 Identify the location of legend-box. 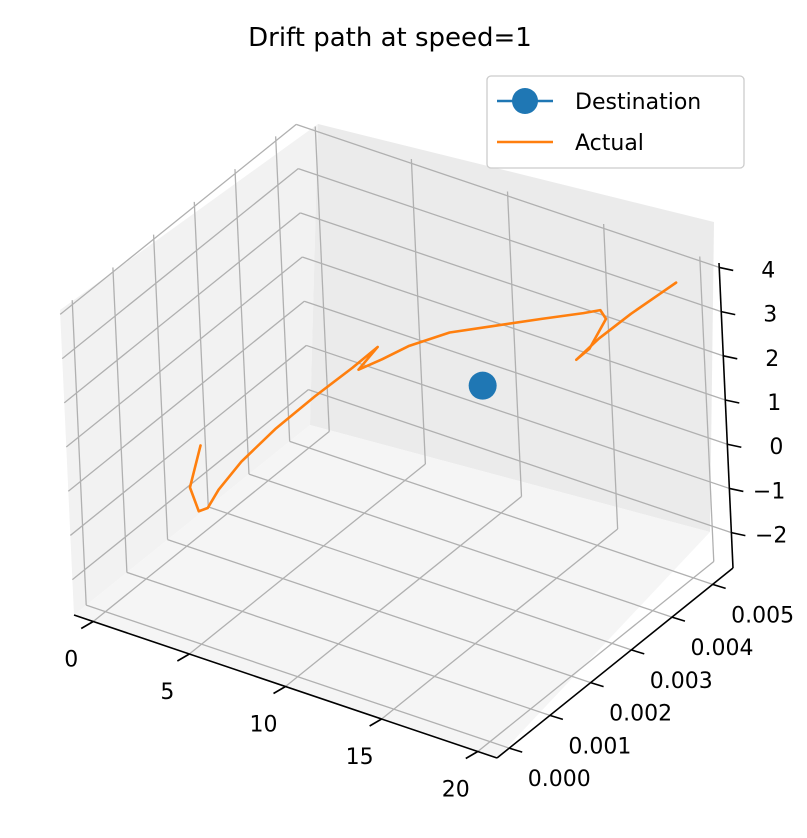
(615, 122).